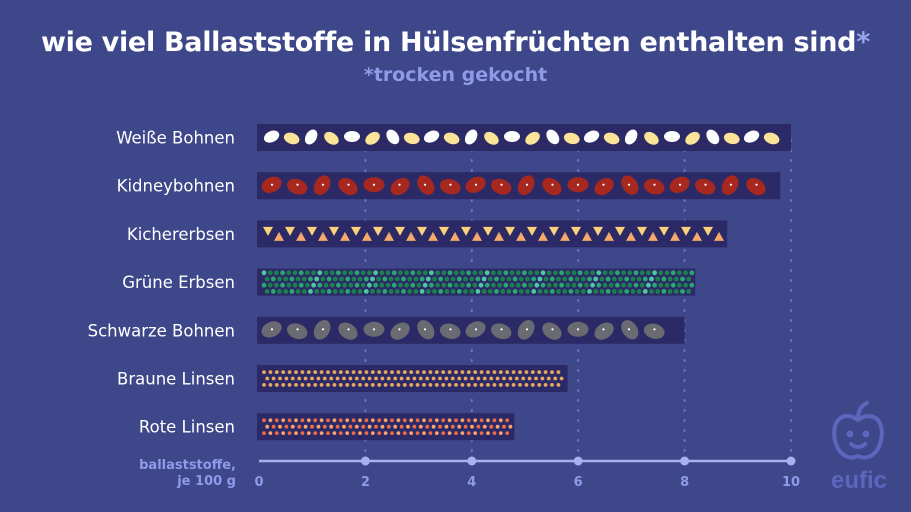 The height and width of the screenshot is (512, 911). What do you see at coordinates (181, 234) in the screenshot?
I see `category-label: Kichererbsen` at bounding box center [181, 234].